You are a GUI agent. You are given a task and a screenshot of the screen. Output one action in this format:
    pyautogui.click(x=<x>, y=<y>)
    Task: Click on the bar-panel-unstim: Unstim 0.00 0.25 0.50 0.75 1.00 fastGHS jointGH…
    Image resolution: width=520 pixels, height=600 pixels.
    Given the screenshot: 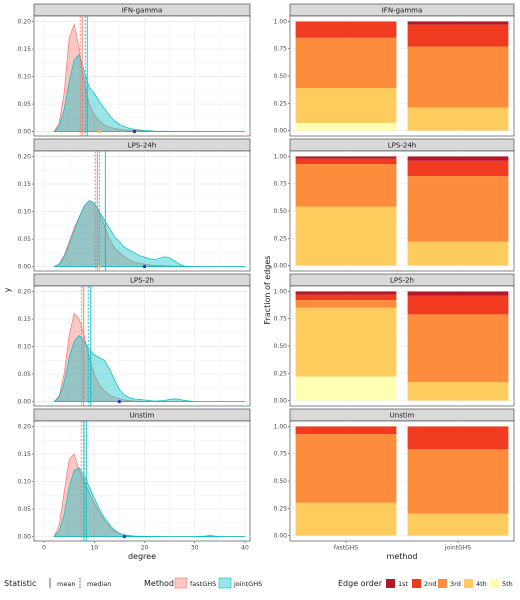 What is the action you would take?
    pyautogui.click(x=394, y=480)
    